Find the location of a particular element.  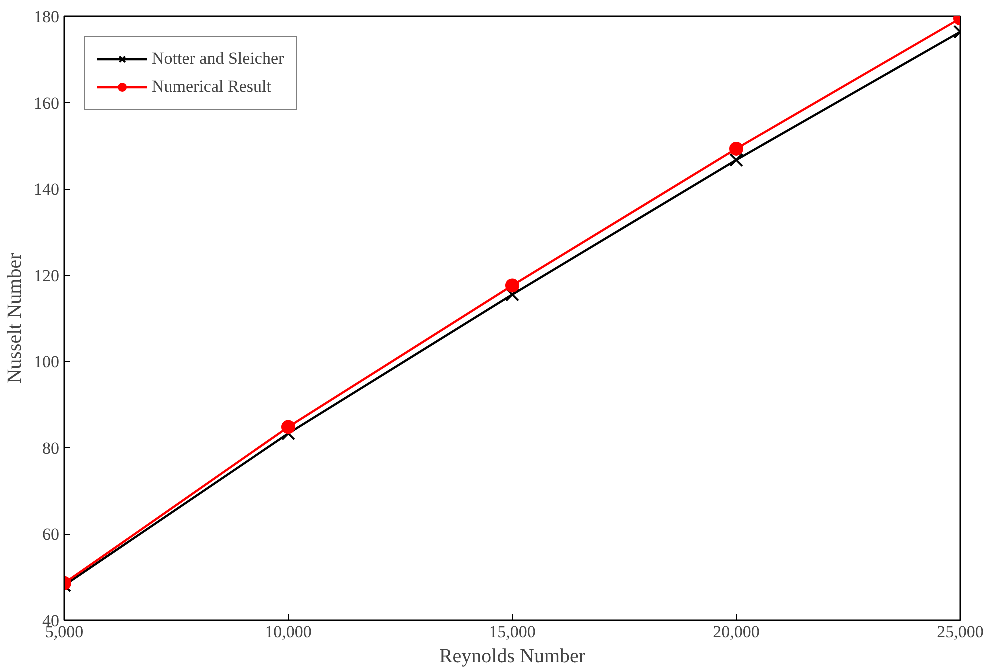

y-tick-label: 160 is located at coordinates (47, 103).